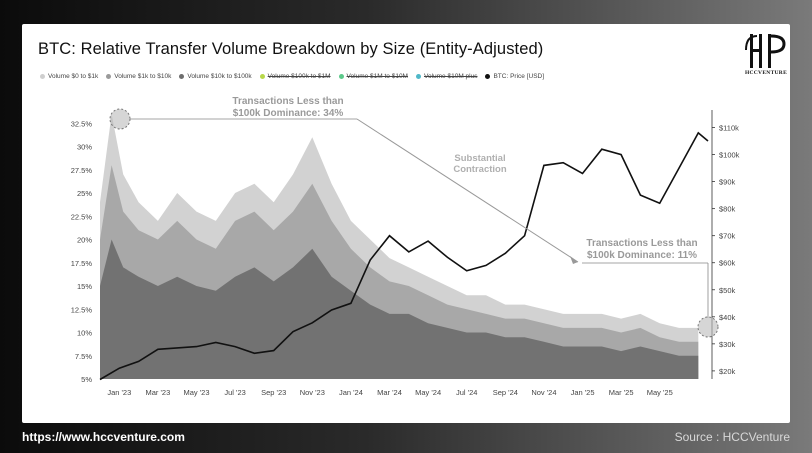 This screenshot has height=453, width=812. What do you see at coordinates (119, 392) in the screenshot?
I see `x-tick-label: Jan '23` at bounding box center [119, 392].